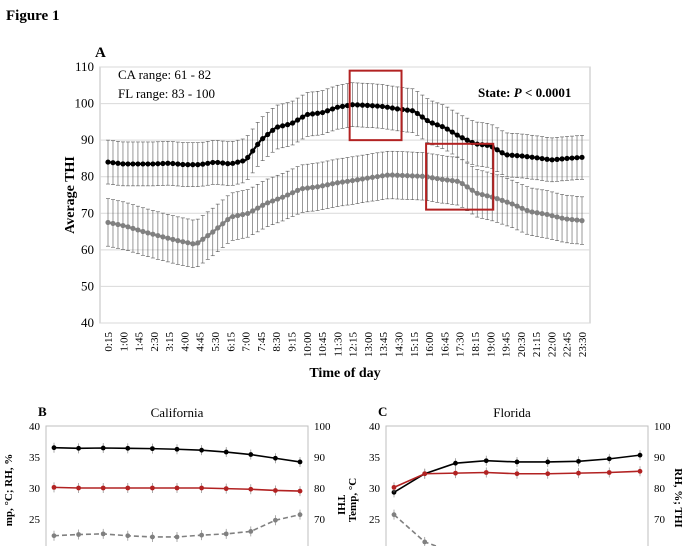  I want to click on panel-c-left-tick-label: 25, so click(375, 520).